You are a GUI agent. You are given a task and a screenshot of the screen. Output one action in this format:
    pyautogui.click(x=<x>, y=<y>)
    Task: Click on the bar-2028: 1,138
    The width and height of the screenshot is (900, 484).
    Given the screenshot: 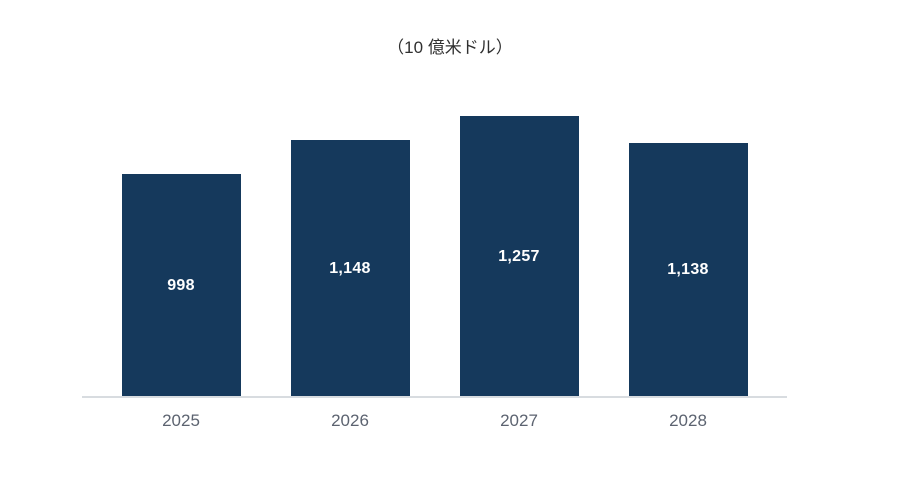 What is the action you would take?
    pyautogui.click(x=688, y=270)
    